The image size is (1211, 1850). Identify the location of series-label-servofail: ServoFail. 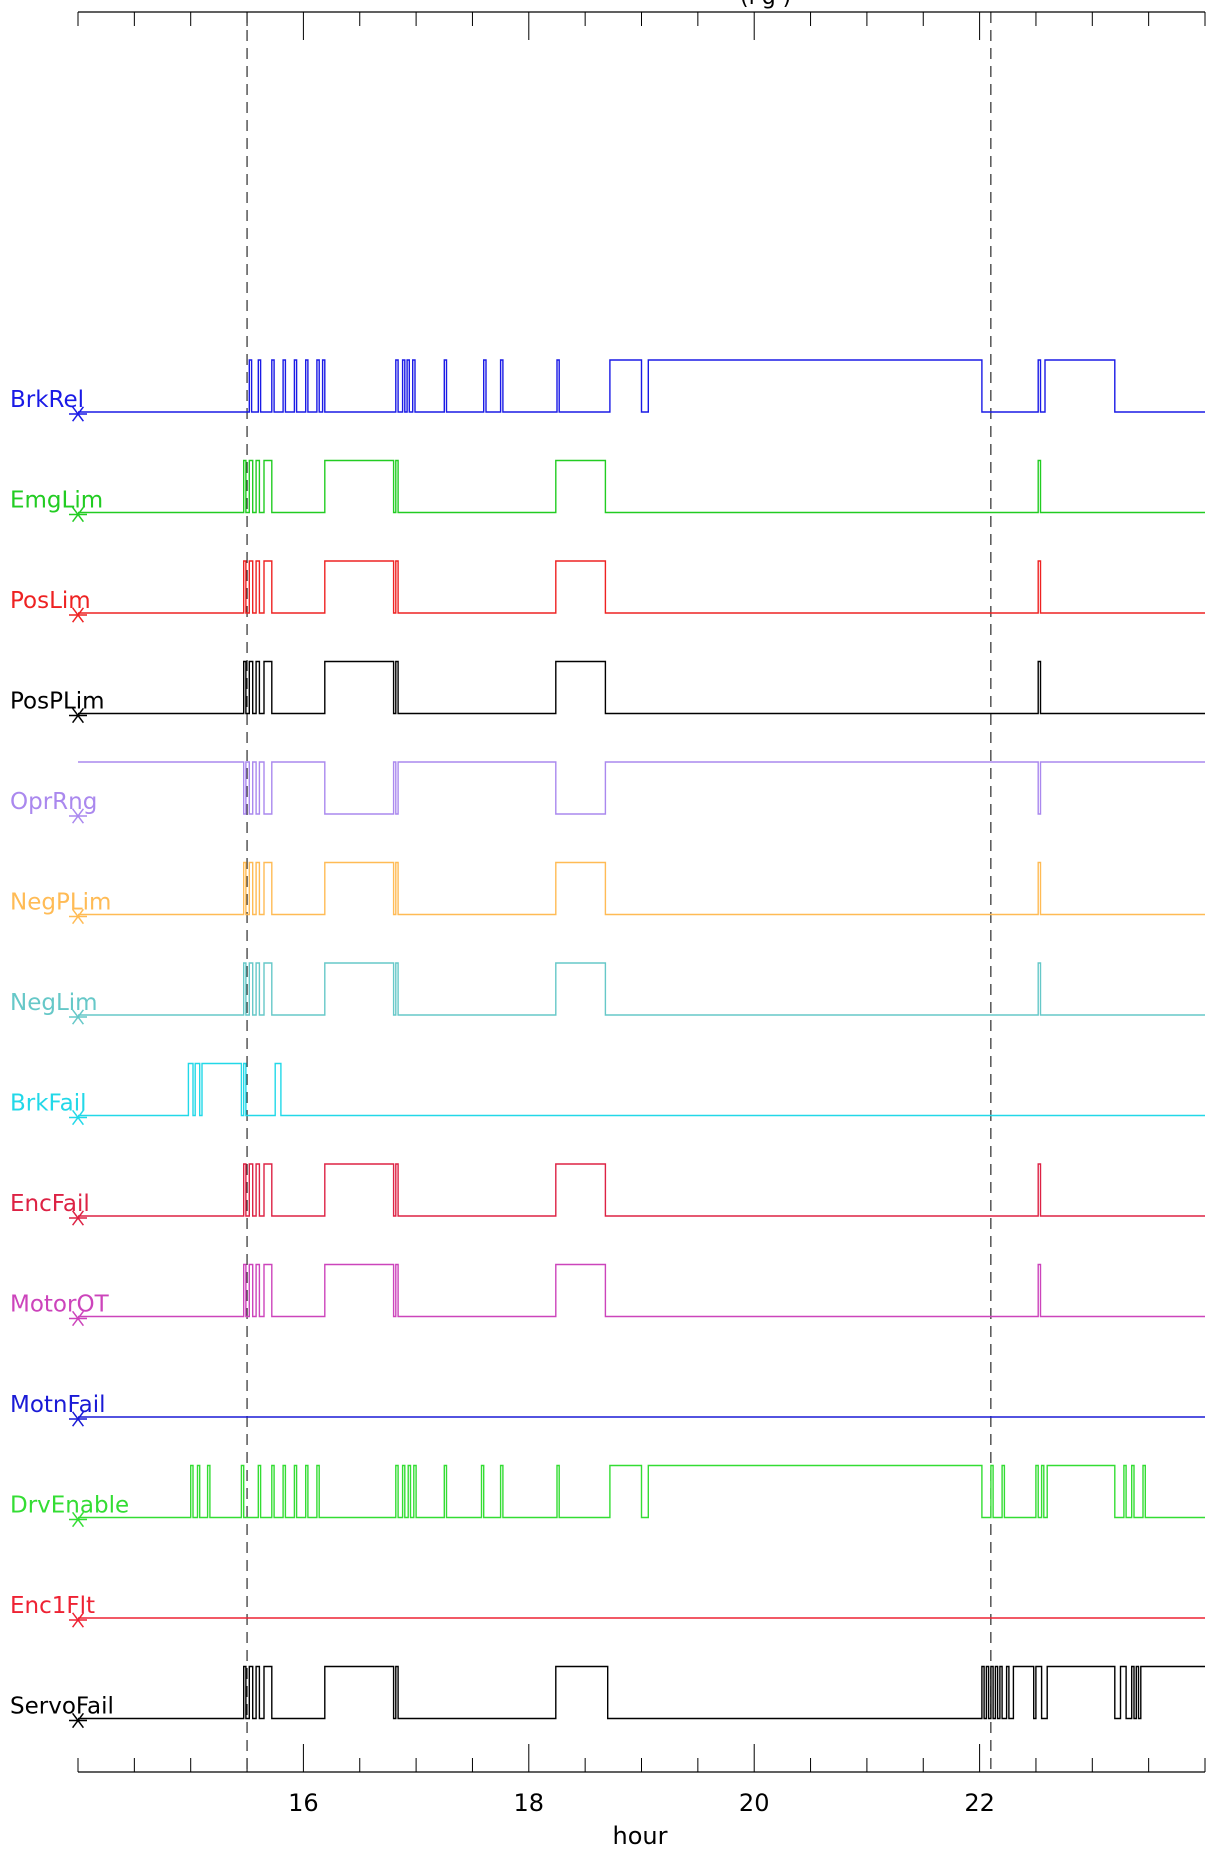
(62, 1707).